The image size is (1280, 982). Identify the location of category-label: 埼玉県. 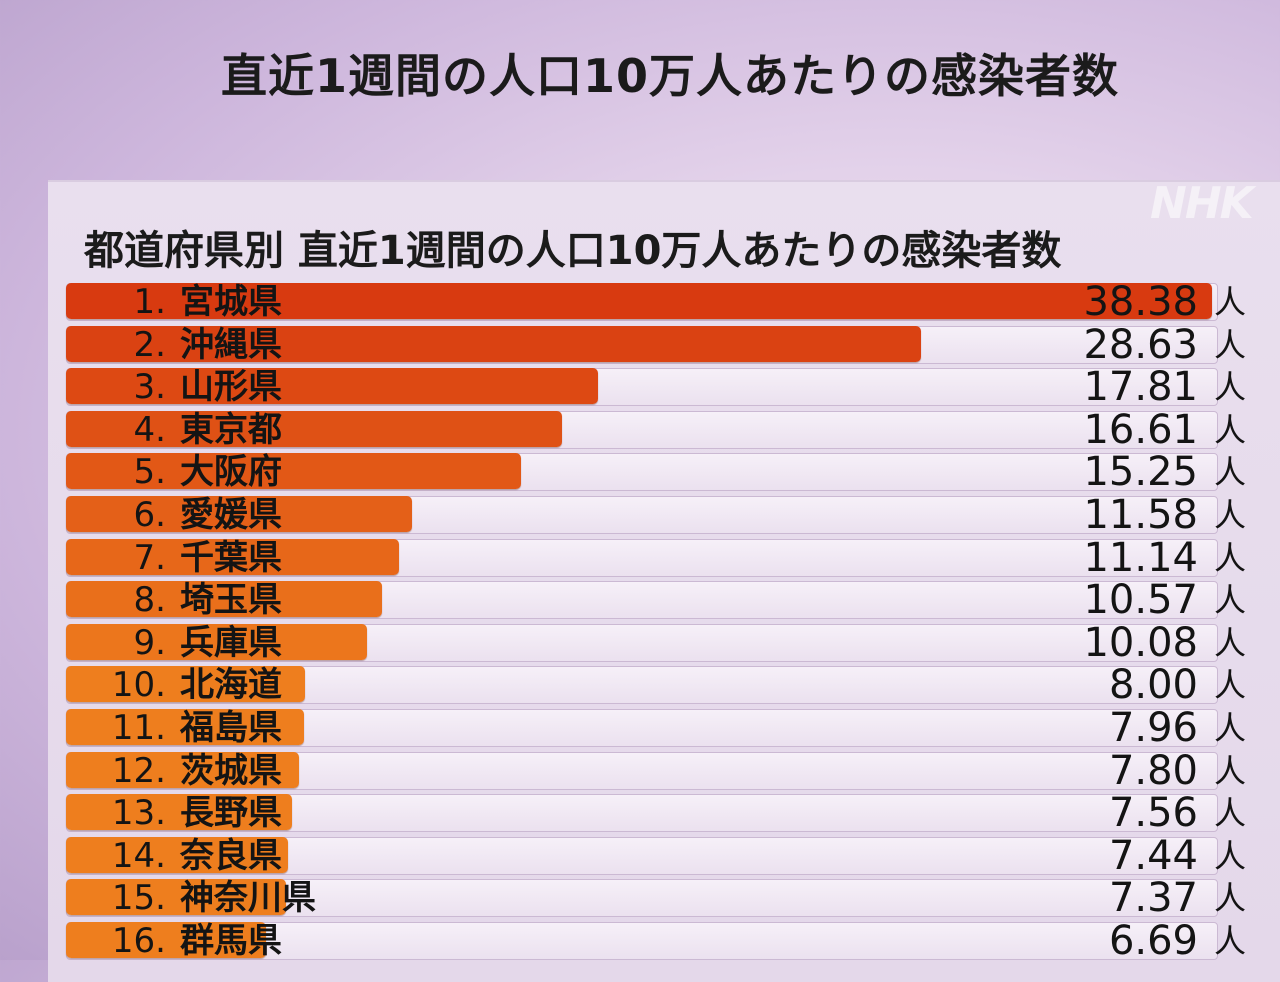
(231, 600).